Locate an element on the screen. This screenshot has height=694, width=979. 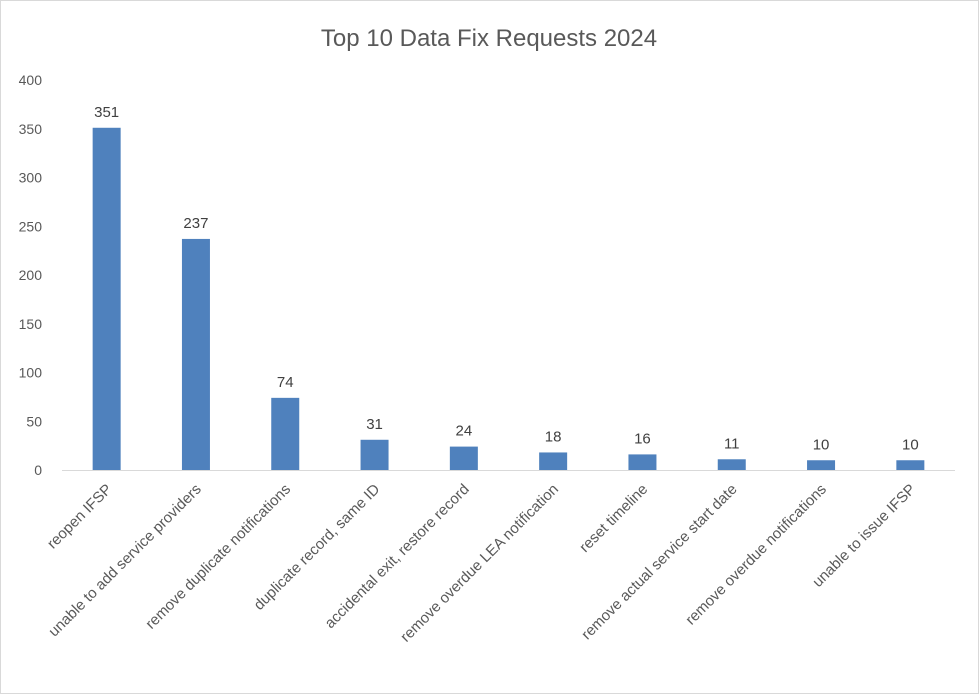
data-label: 351 is located at coordinates (106, 112).